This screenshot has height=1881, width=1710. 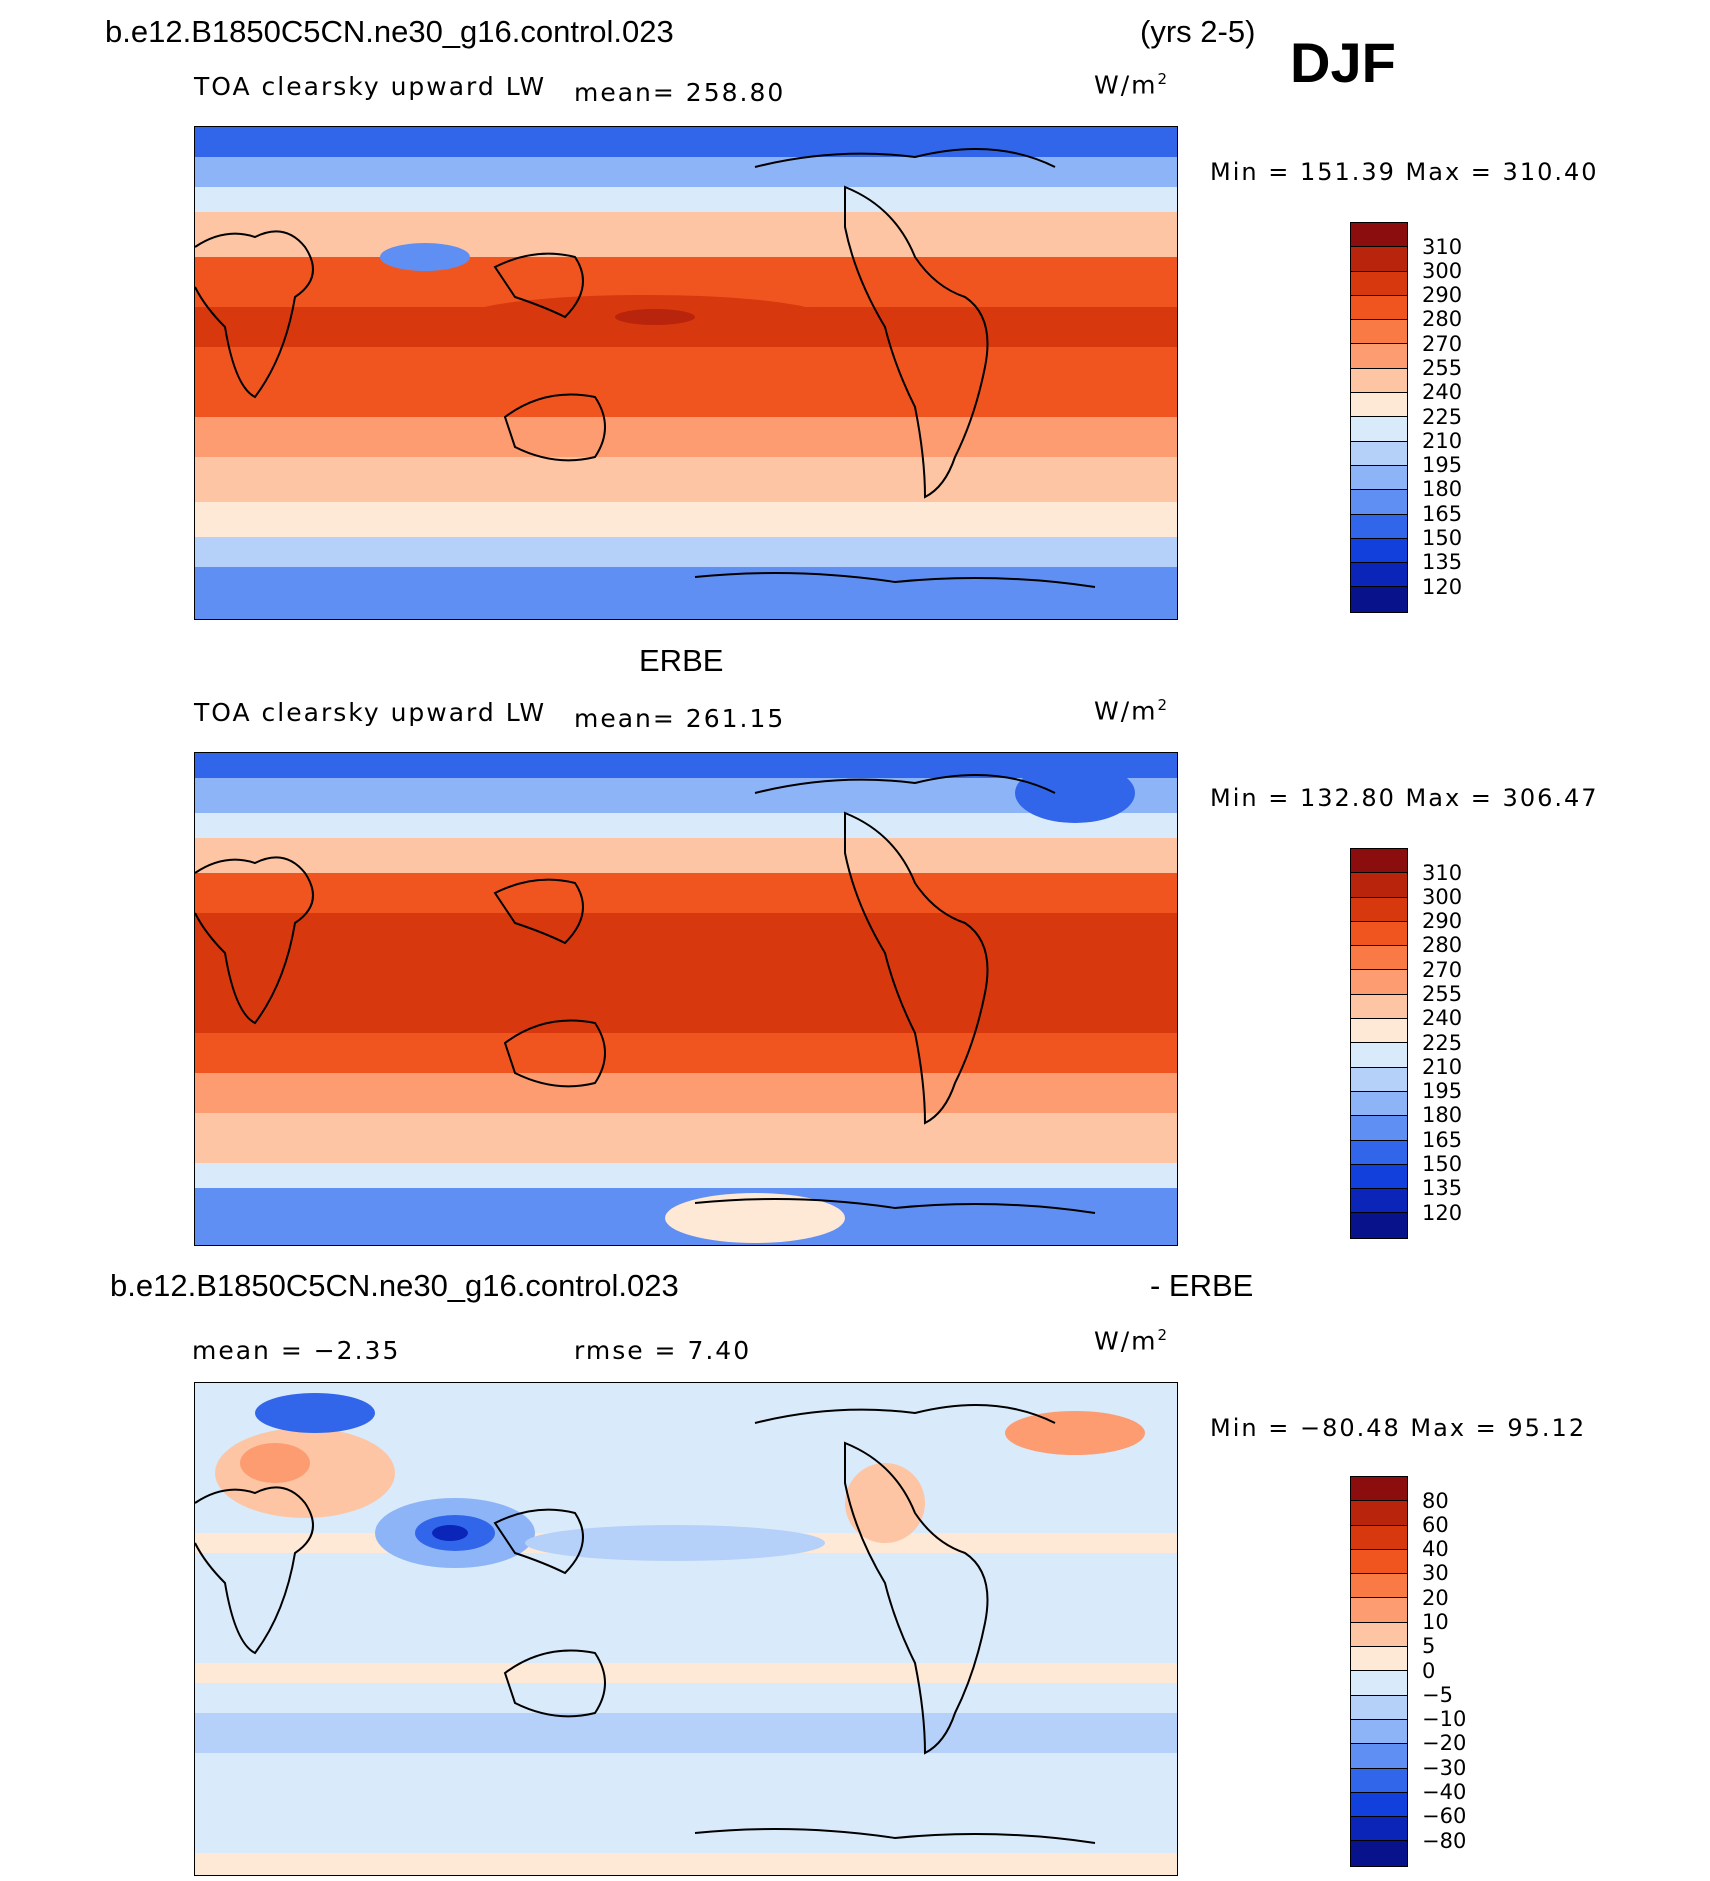 I want to click on panel2-variable: TOA clearsky upward LW, so click(x=370, y=712).